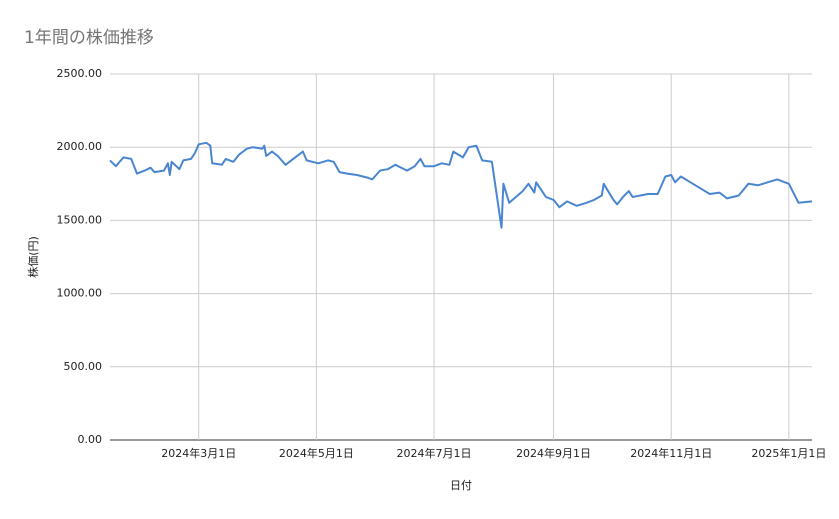  What do you see at coordinates (316, 453) in the screenshot?
I see `x-tick-label: 2024年5月1日` at bounding box center [316, 453].